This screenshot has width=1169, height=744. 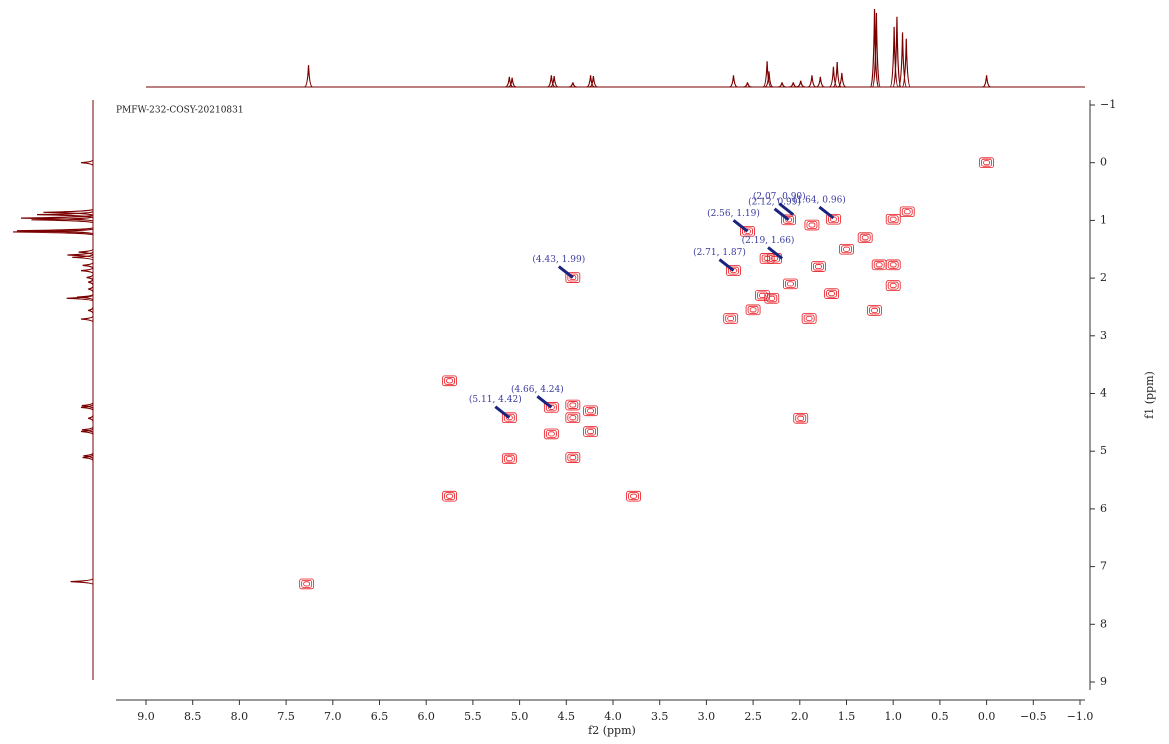 What do you see at coordinates (987, 716) in the screenshot?
I see `x-tick-label: 0.0` at bounding box center [987, 716].